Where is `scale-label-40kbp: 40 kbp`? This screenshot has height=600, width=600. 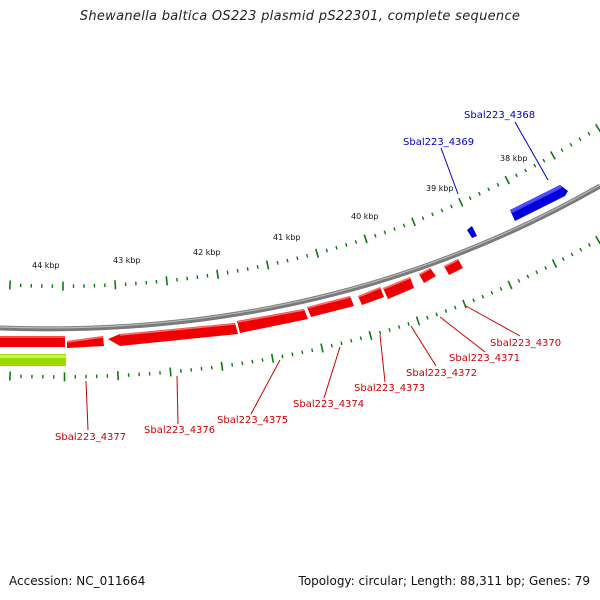 scale-label-40kbp: 40 kbp is located at coordinates (365, 216).